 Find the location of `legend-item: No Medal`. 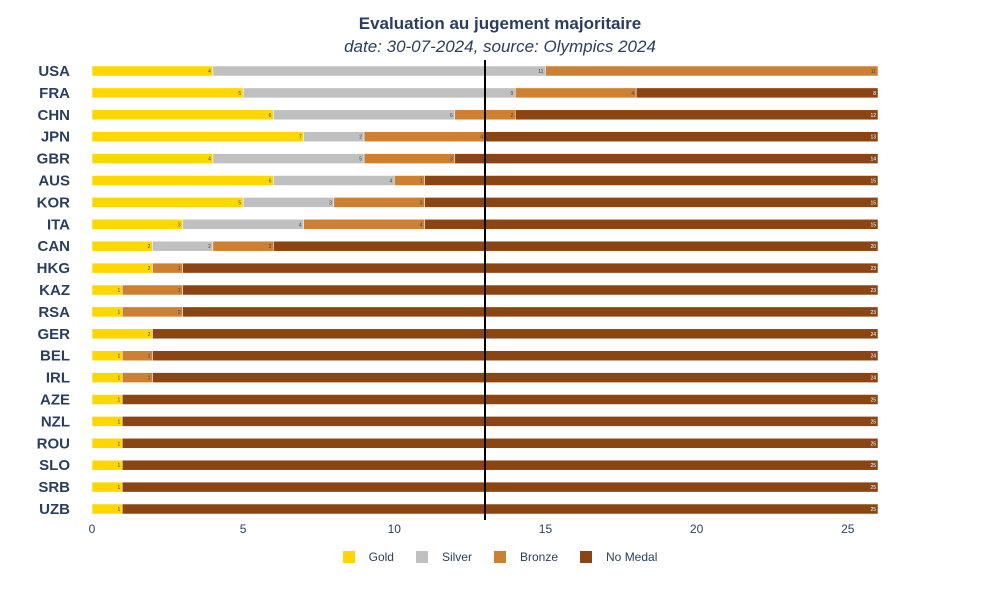

legend-item: No Medal is located at coordinates (618, 557).